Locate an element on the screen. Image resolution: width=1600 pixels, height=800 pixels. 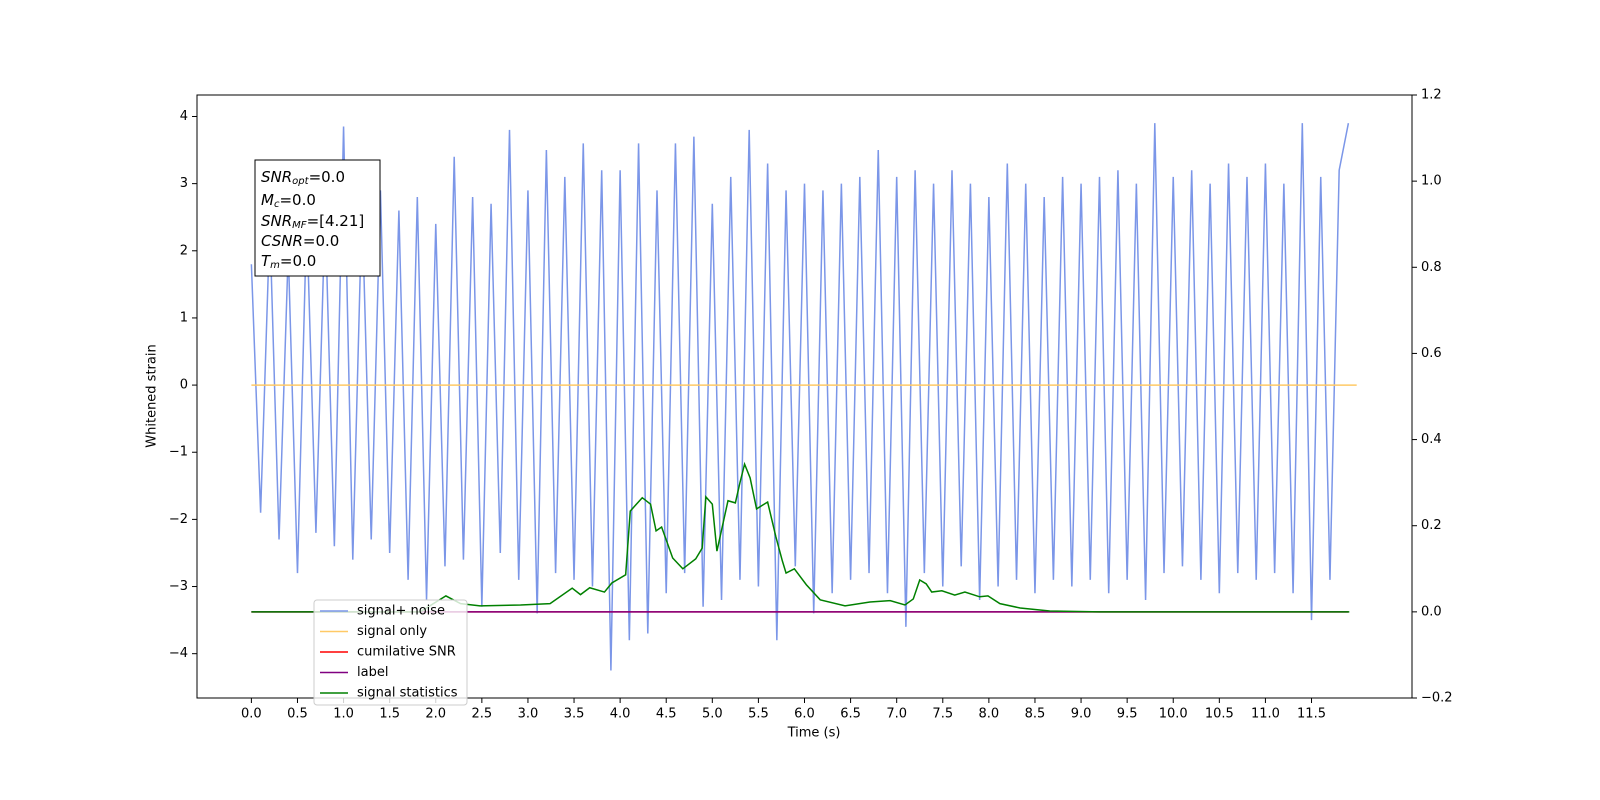
y2-tick-label: 1.0 is located at coordinates (1431, 181).